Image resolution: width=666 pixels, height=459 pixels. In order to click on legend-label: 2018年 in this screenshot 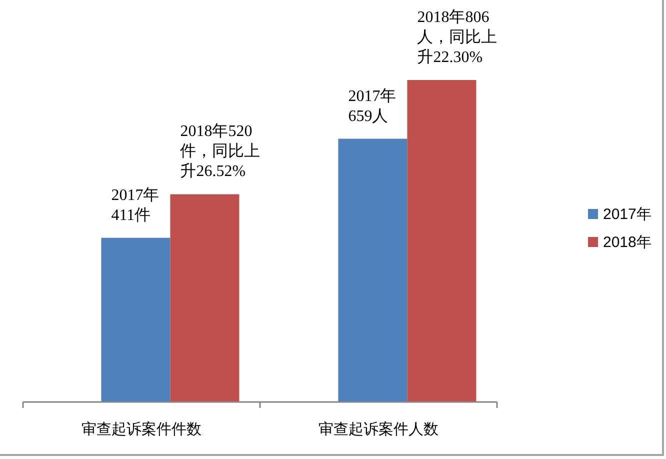, I will do `click(627, 242)`.